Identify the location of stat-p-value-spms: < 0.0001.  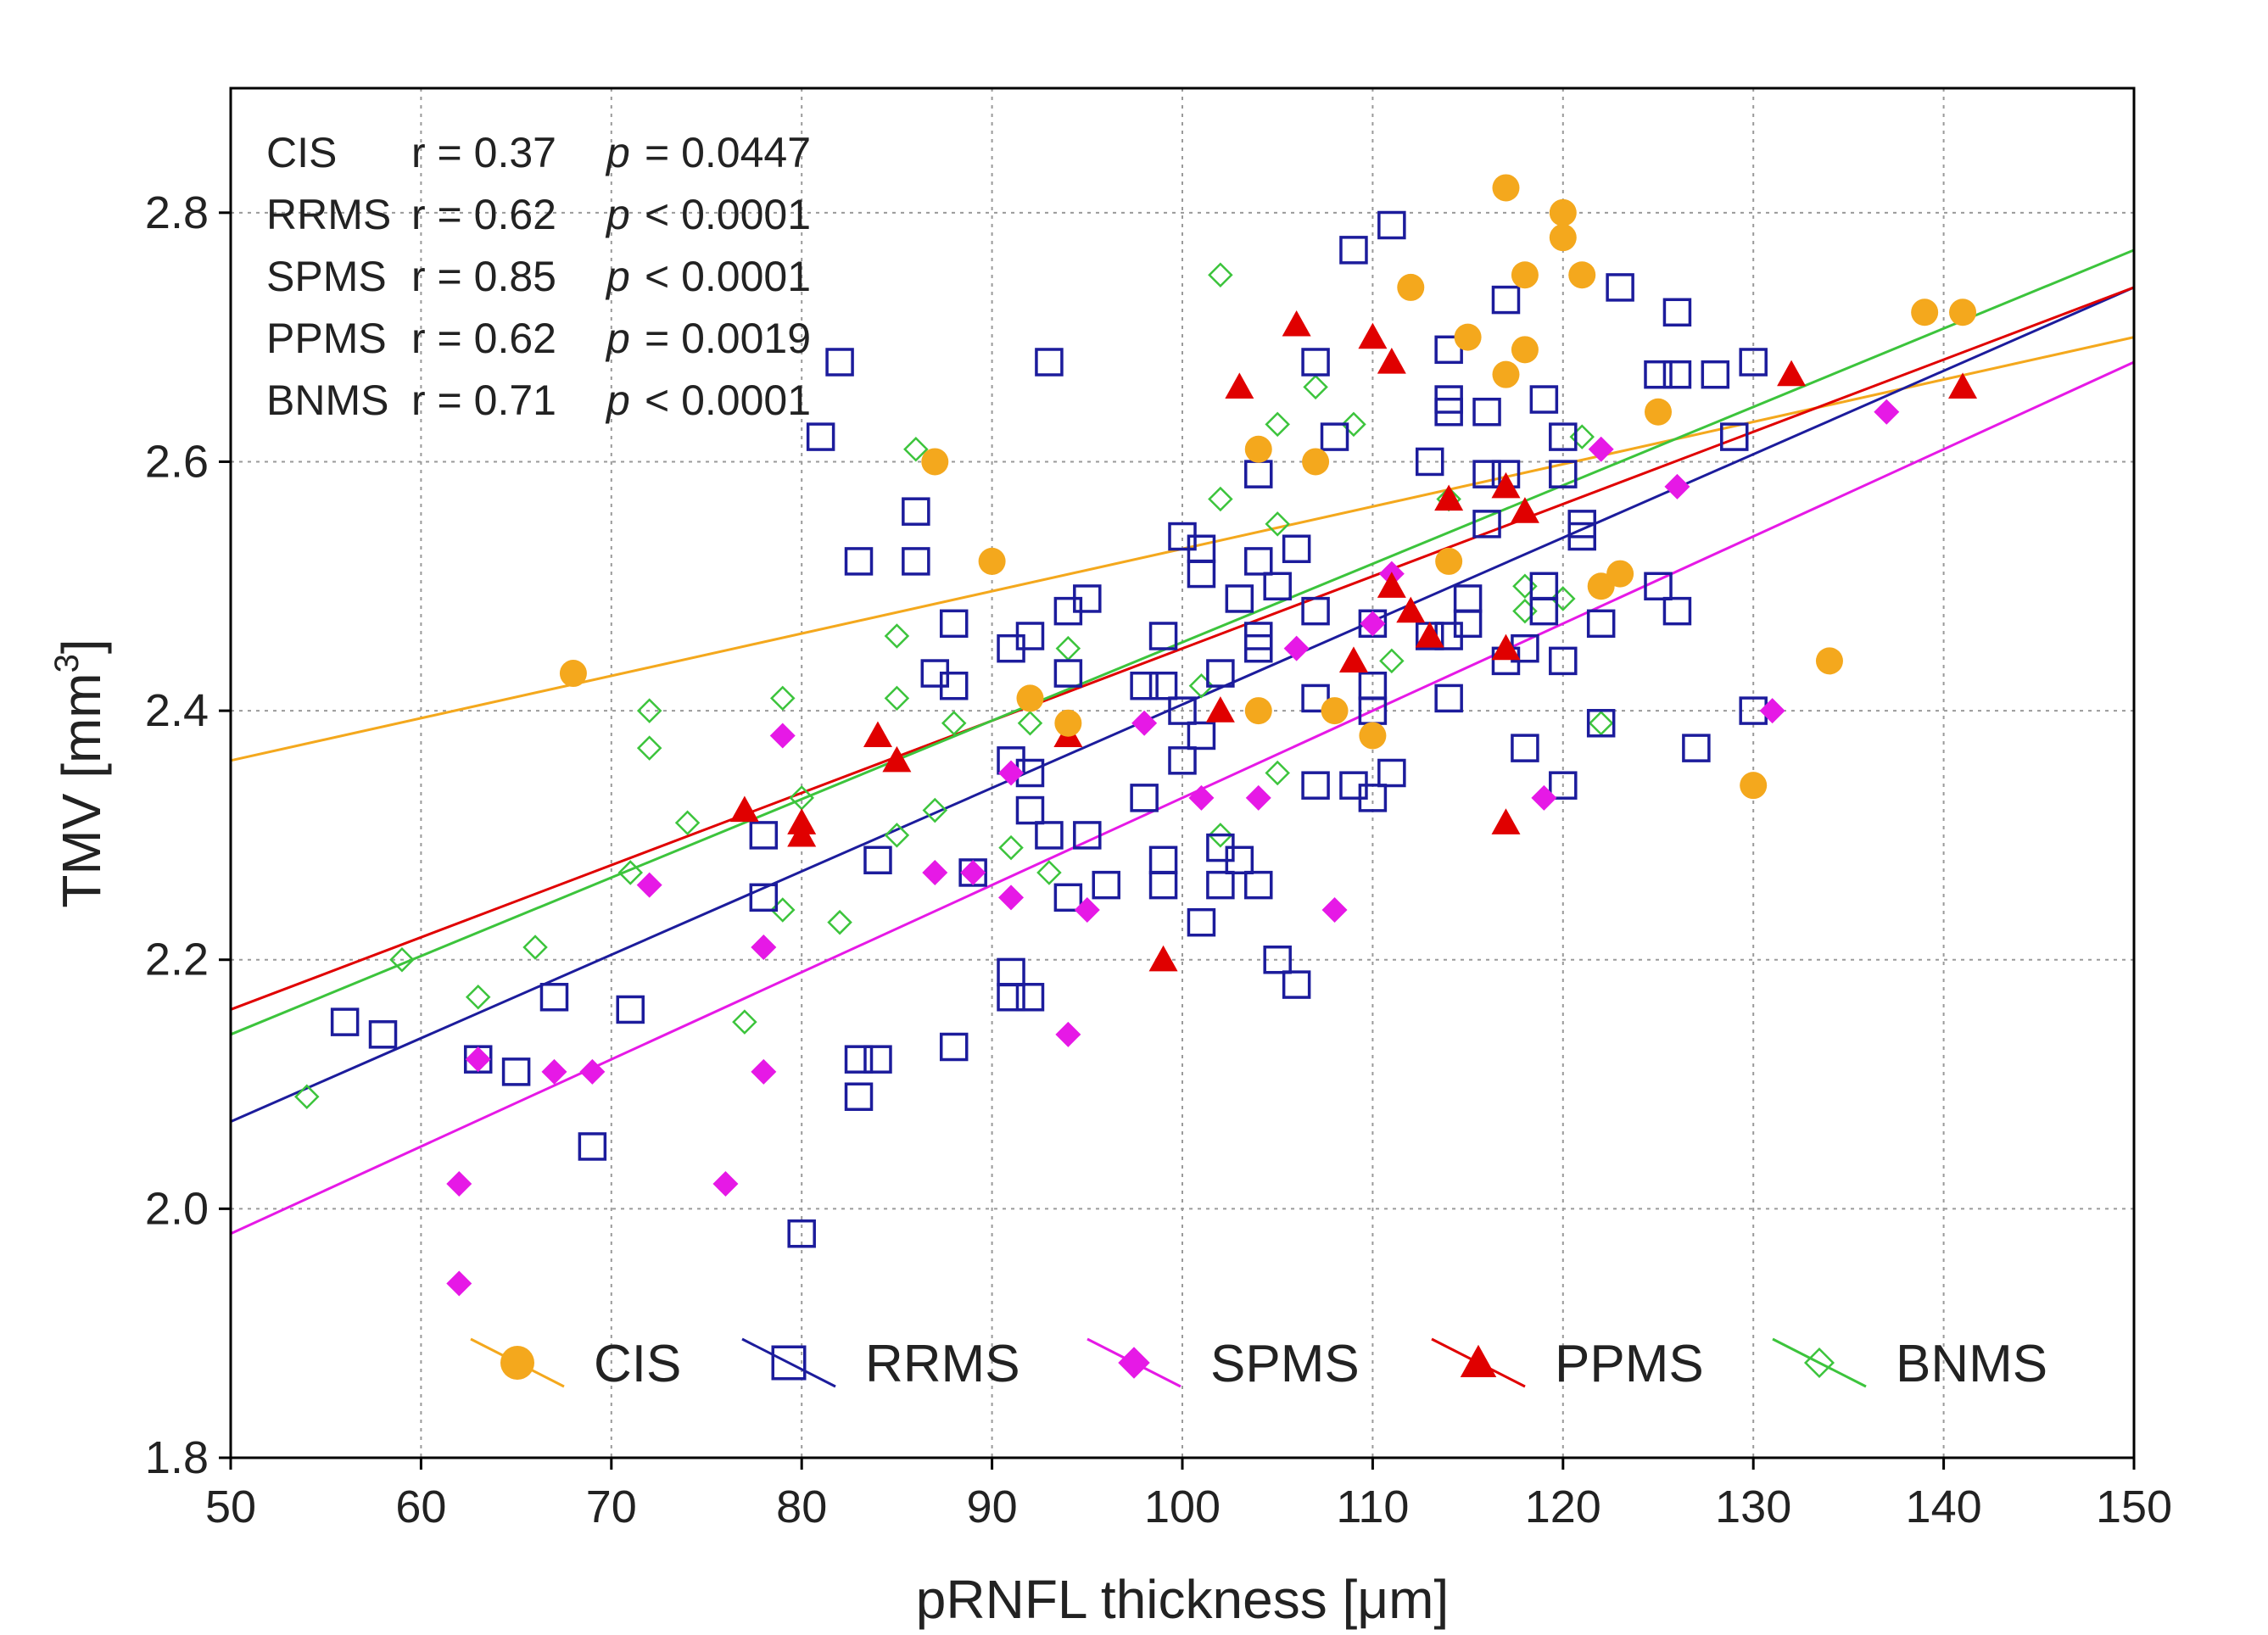
(728, 276).